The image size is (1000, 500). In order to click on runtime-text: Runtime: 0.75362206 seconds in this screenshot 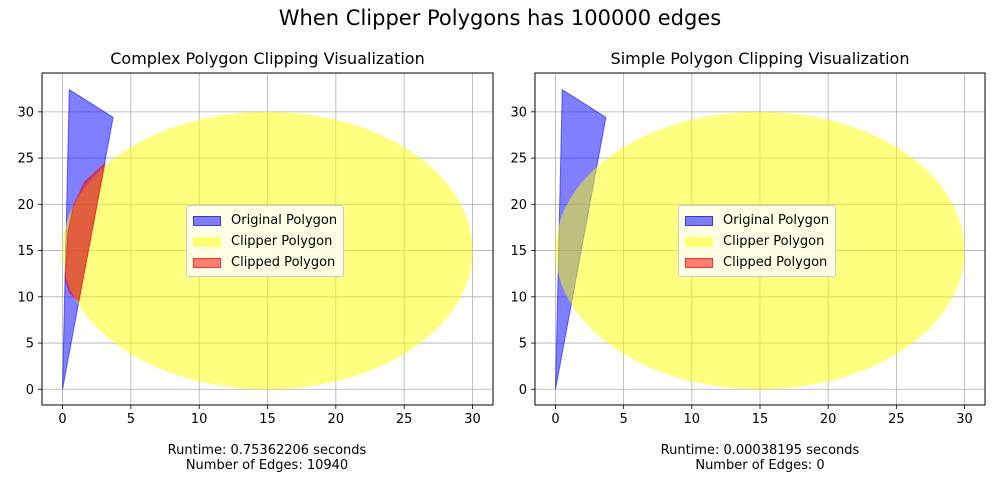, I will do `click(267, 450)`.